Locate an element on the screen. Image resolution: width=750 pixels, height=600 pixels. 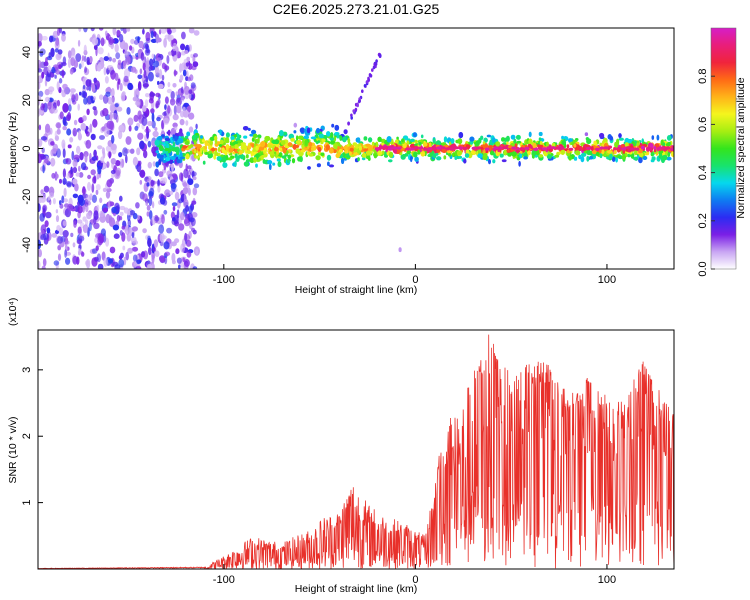
colorbar-tick-label: 0.6 is located at coordinates (703, 124).